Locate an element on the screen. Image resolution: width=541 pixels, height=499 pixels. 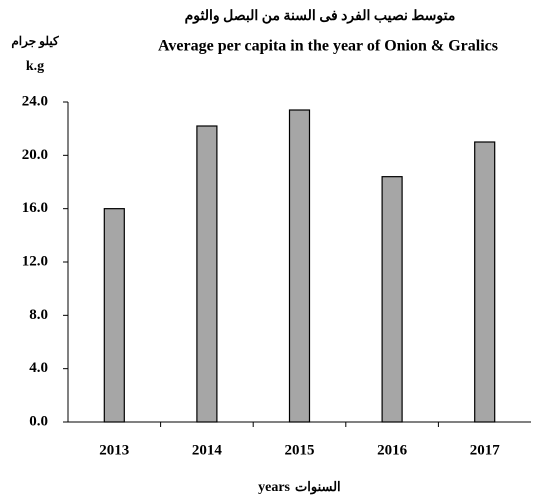
x-tick-label: 2017 is located at coordinates (485, 450).